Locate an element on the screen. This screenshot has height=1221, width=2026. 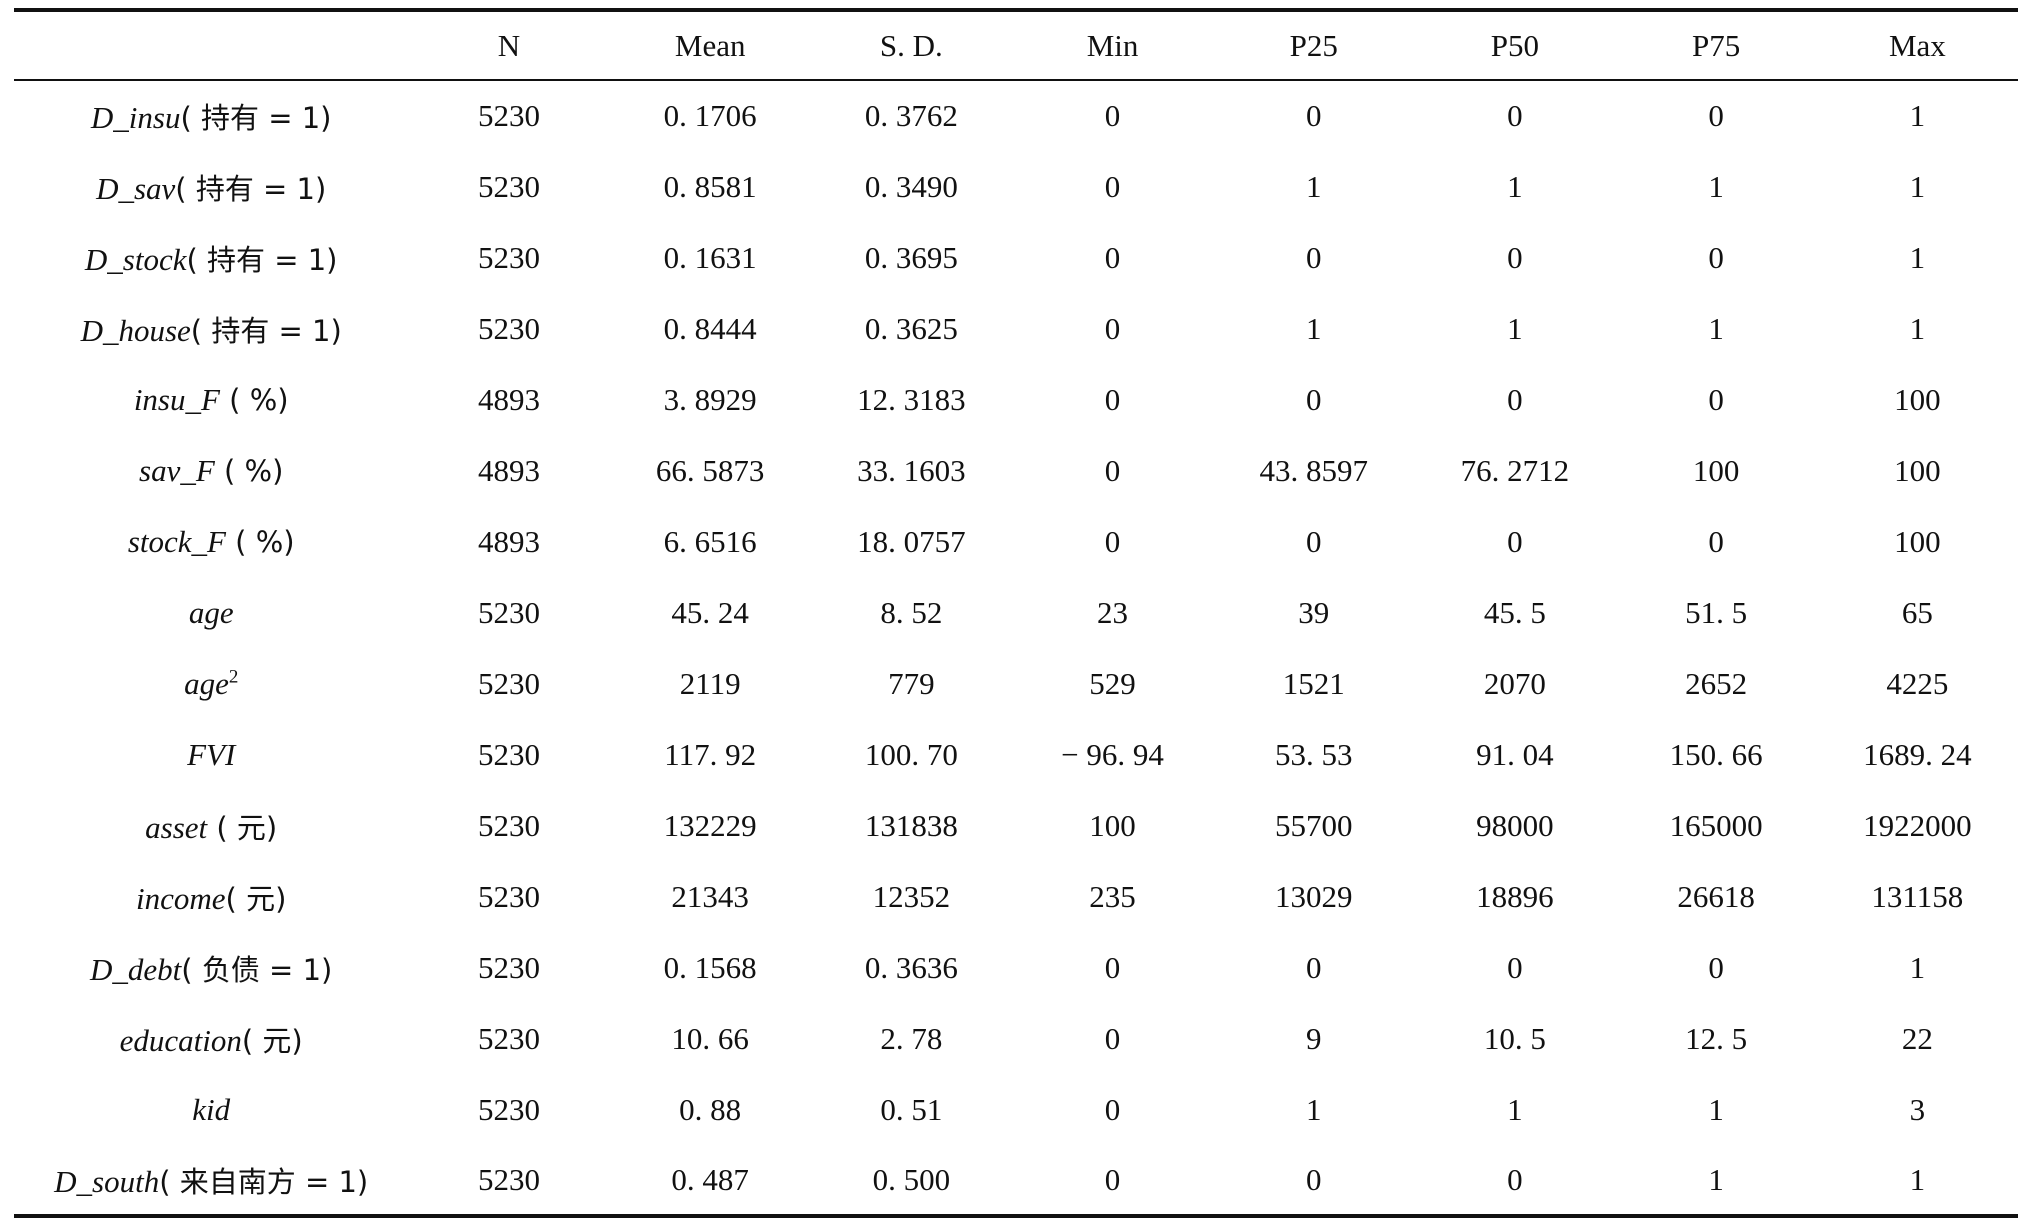
cell-min: − 96. 94 is located at coordinates (1112, 754).